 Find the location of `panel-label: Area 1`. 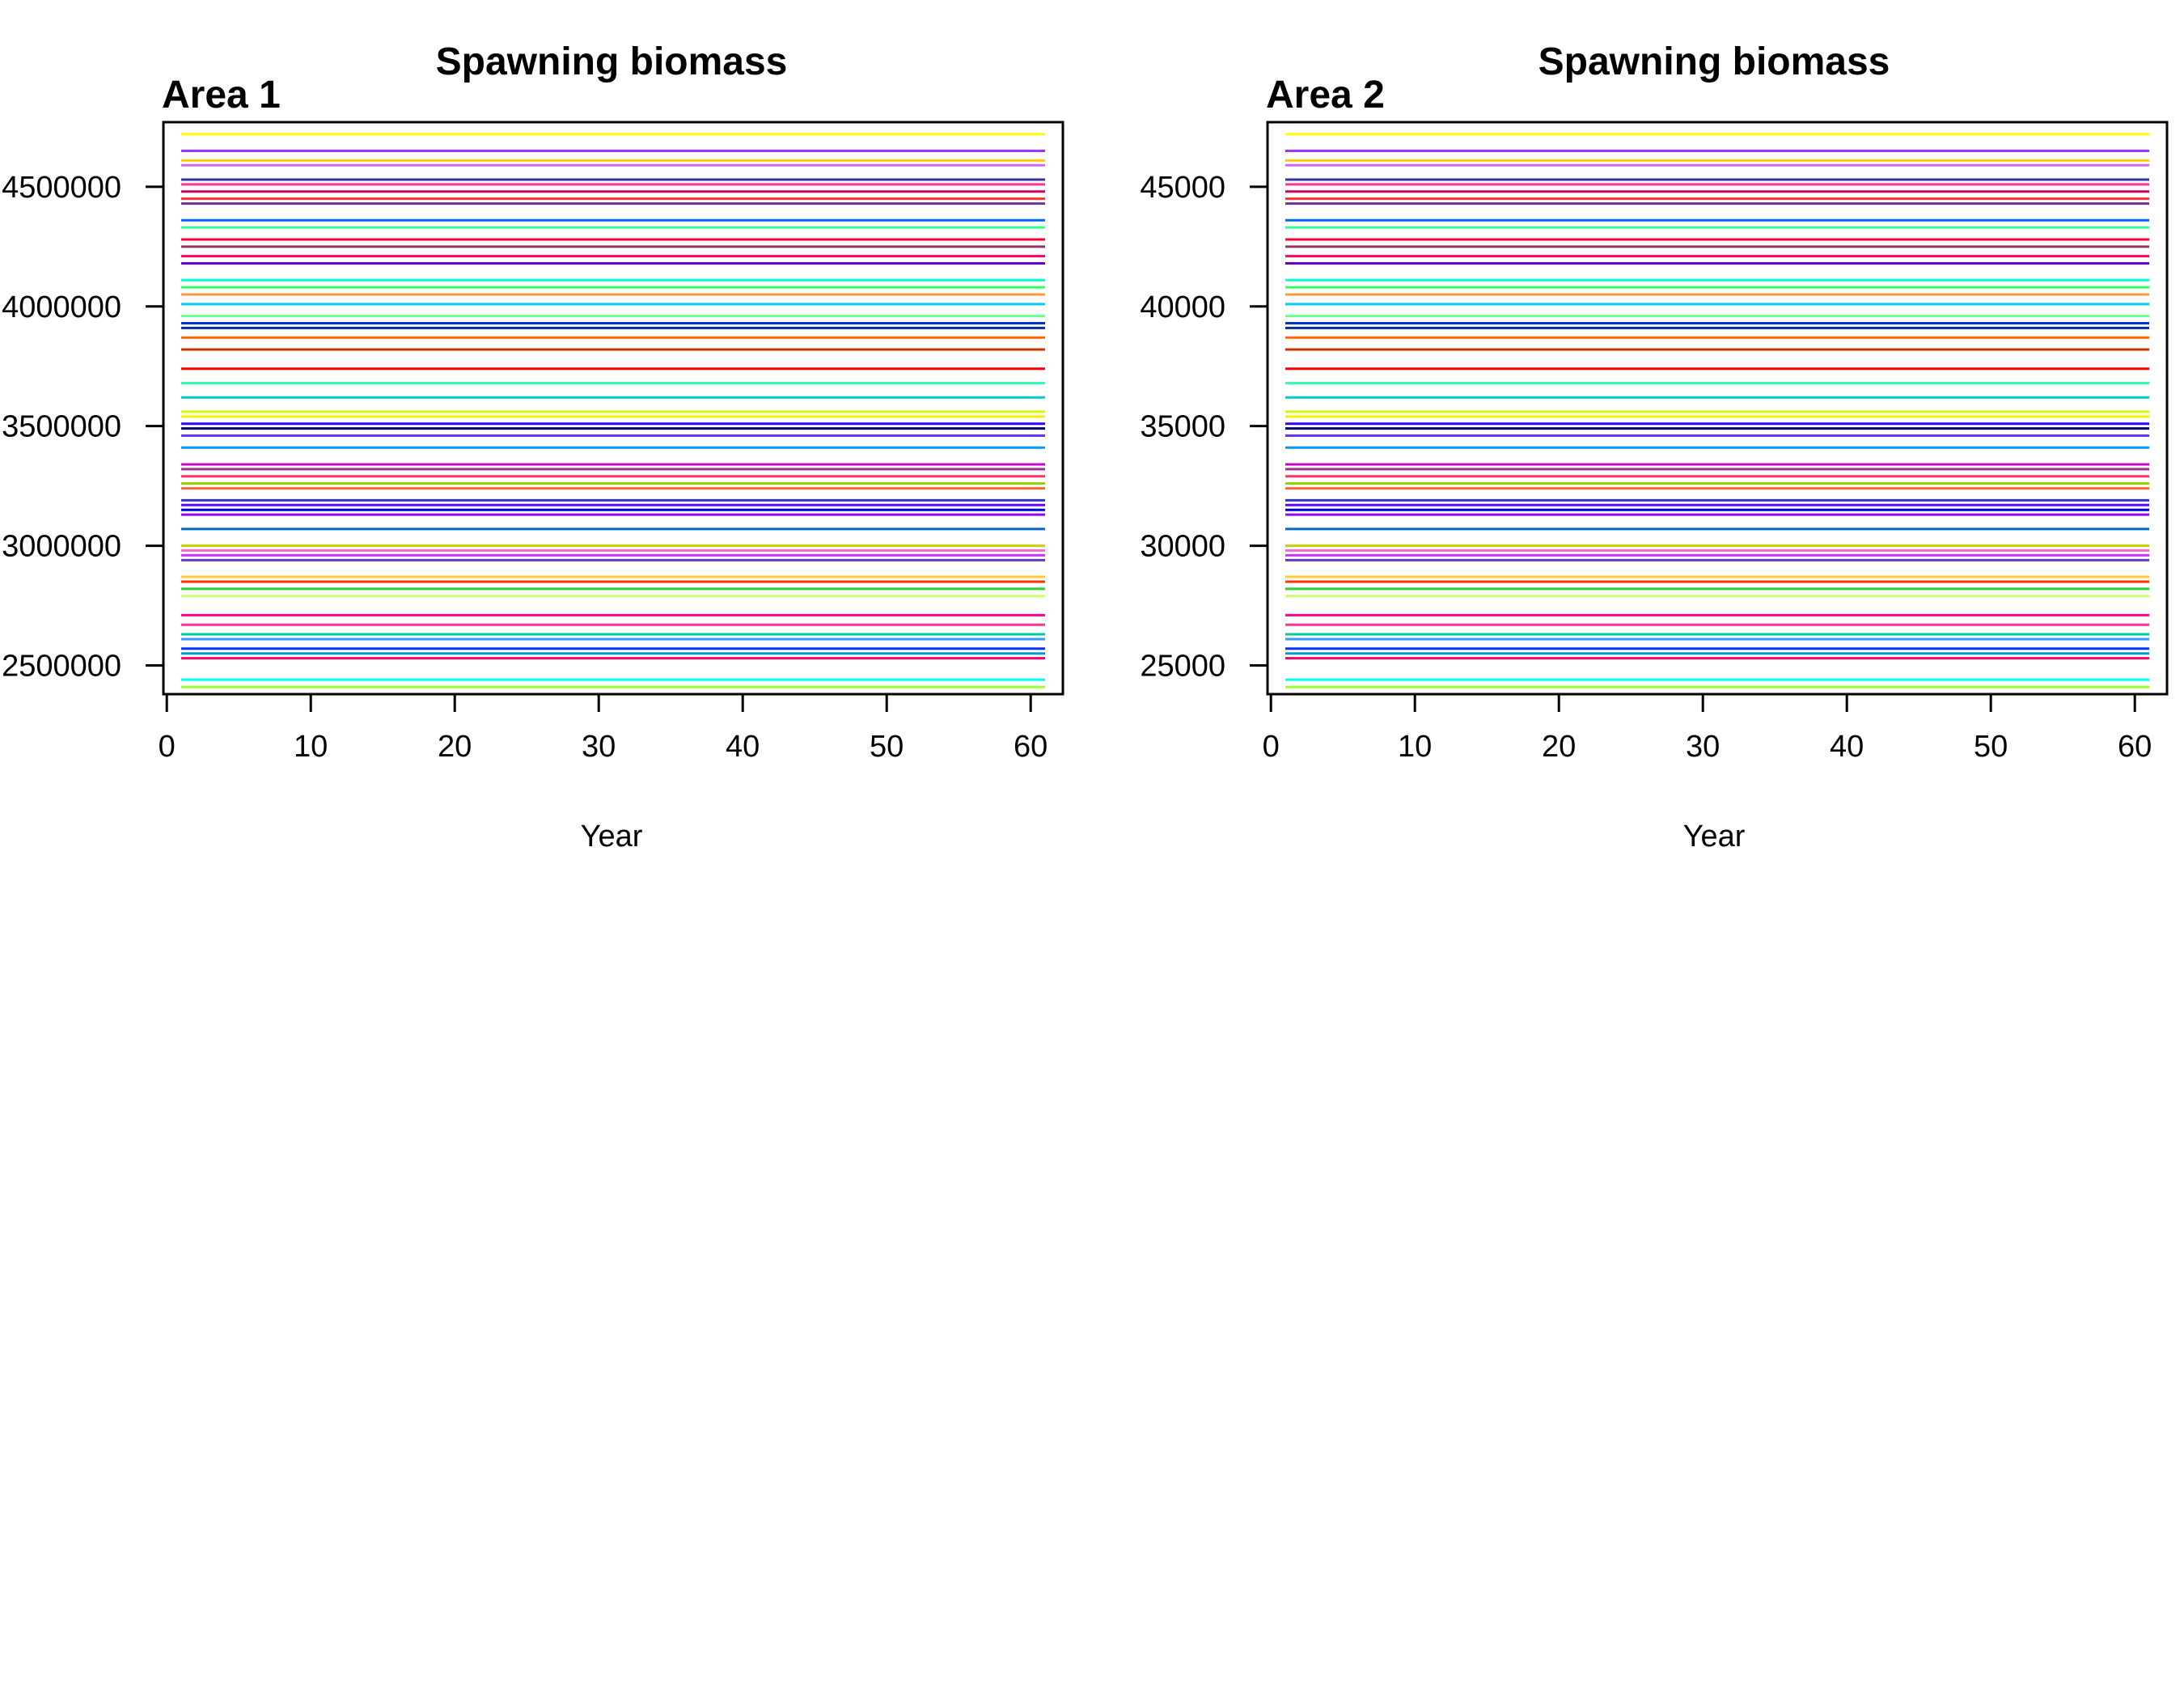

panel-label: Area 1 is located at coordinates (221, 95).